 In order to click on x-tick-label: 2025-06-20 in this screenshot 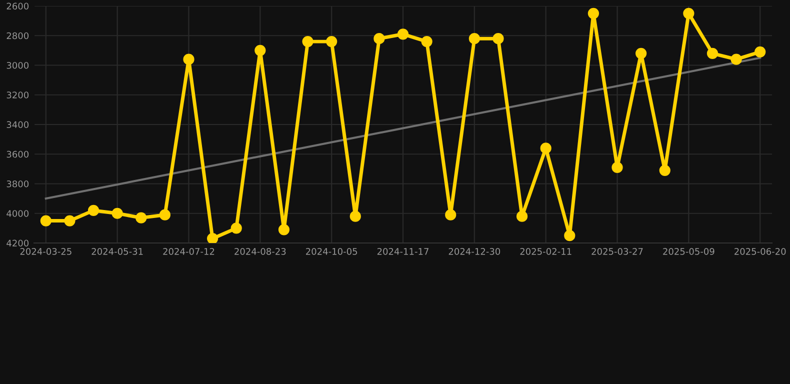, I will do `click(760, 251)`.